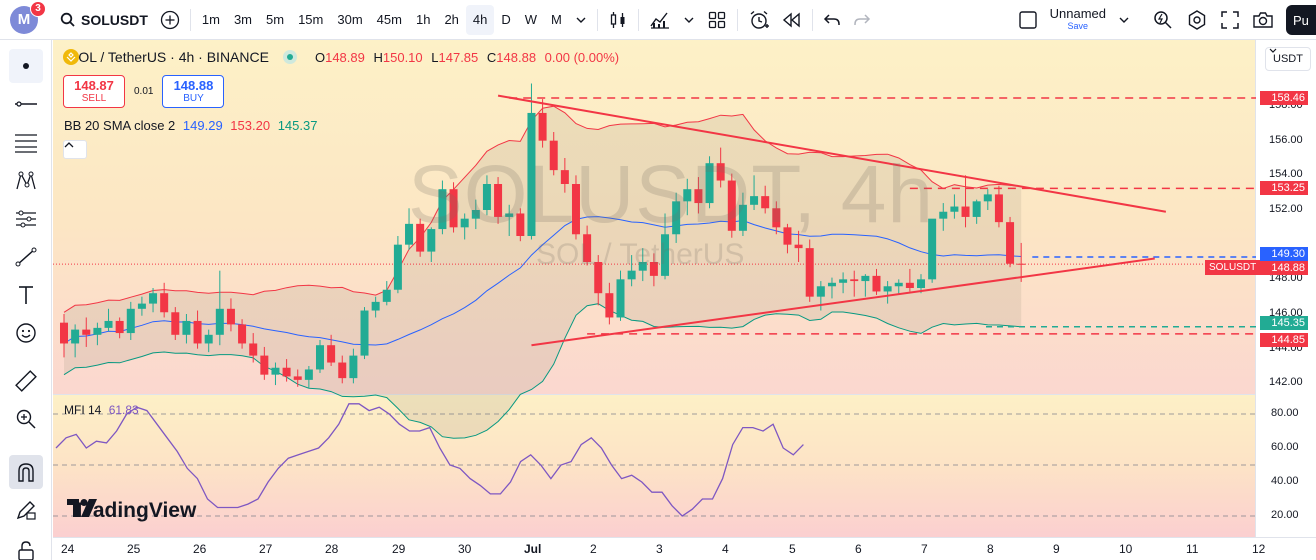 Image resolution: width=1316 pixels, height=560 pixels. Describe the element at coordinates (26, 219) in the screenshot. I see `forecast-tool` at that location.